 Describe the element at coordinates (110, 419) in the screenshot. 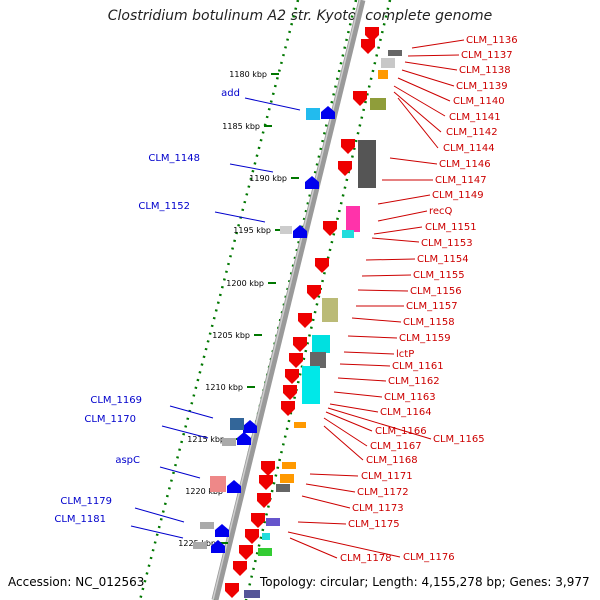

I see `gene-label-left: CLM_1170` at that location.